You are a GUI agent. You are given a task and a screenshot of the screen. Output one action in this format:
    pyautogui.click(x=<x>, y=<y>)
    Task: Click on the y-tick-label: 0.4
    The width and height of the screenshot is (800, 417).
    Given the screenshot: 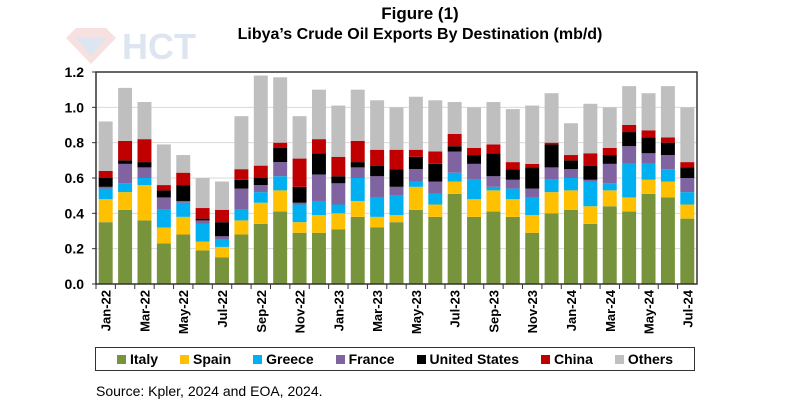 What is the action you would take?
    pyautogui.click(x=75, y=213)
    